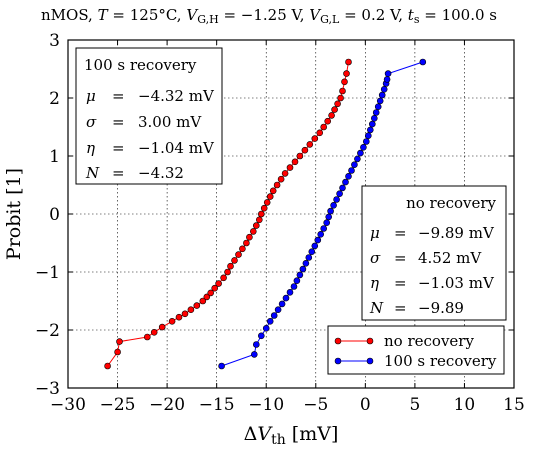 This screenshot has height=453, width=538. Describe the element at coordinates (47, 273) in the screenshot. I see `y-tick-label: −1` at that location.